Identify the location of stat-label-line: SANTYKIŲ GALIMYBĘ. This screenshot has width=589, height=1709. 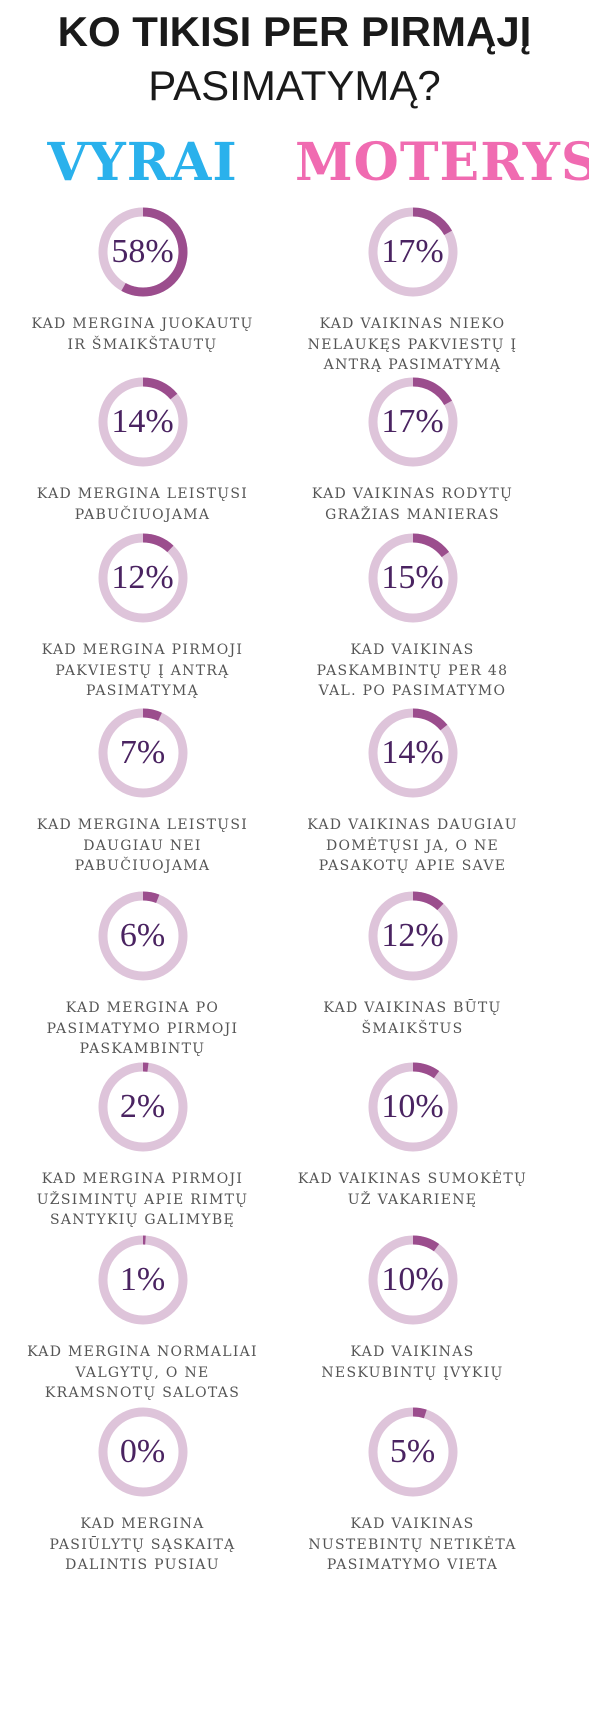
(142, 1220).